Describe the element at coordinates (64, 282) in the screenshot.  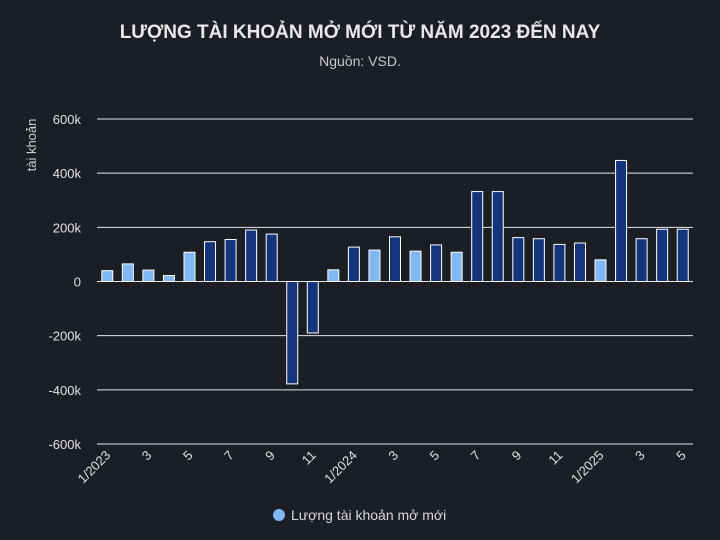
I see `y-axis-ticks: 600k 400k 200k 0 -200k -400k -600k` at that location.